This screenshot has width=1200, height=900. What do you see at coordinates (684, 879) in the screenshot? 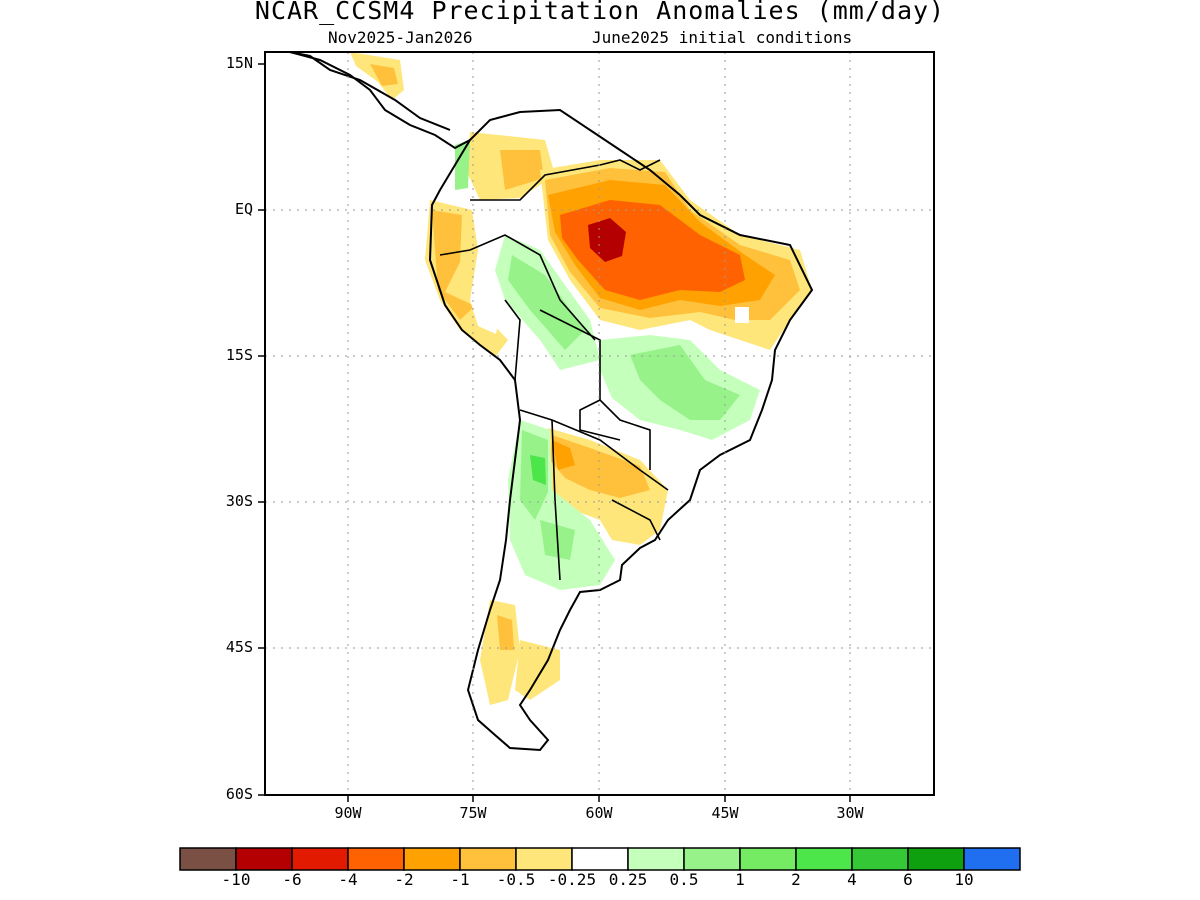
I see `colorbar-label: 0.5` at bounding box center [684, 879].